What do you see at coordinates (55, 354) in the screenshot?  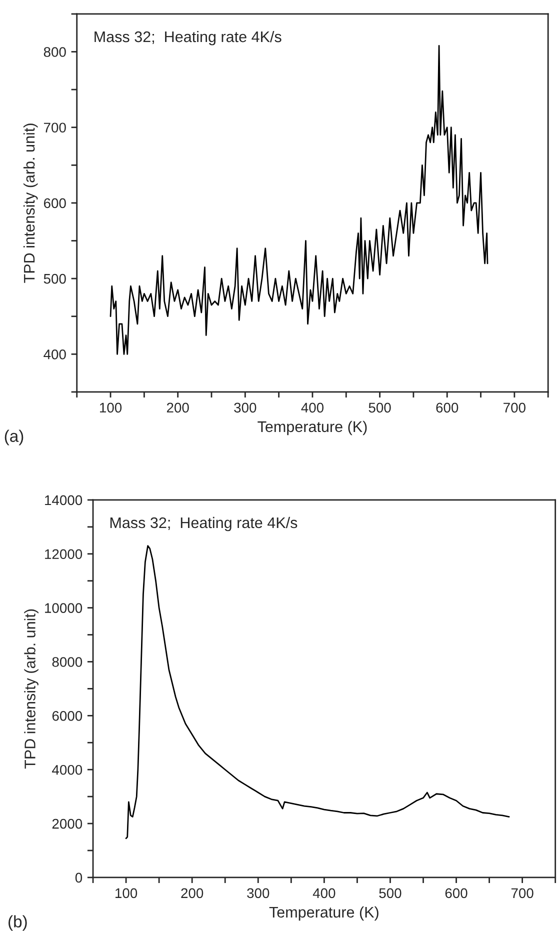 I see `y-tick-label: 400` at bounding box center [55, 354].